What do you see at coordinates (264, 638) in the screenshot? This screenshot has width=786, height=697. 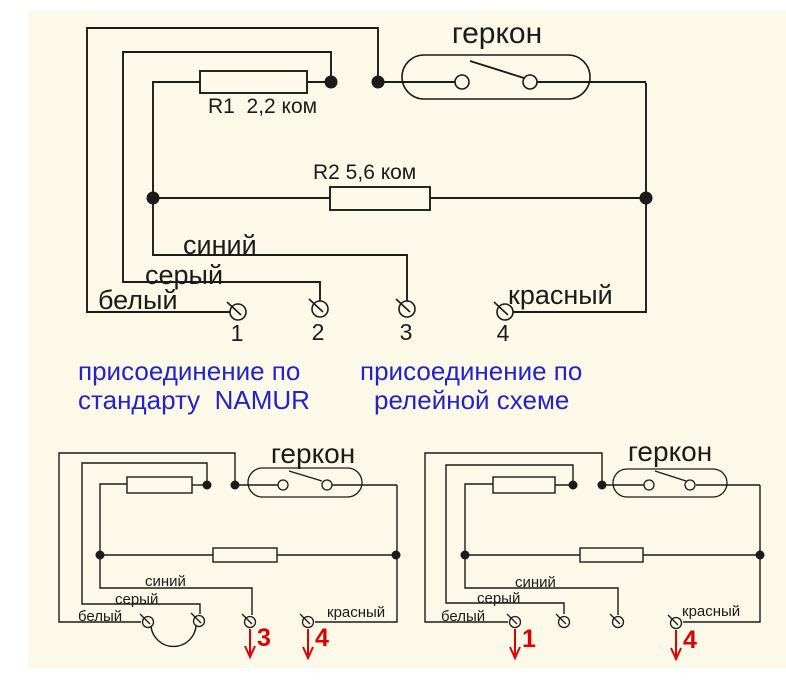 I see `arrow-number-3: 3` at bounding box center [264, 638].